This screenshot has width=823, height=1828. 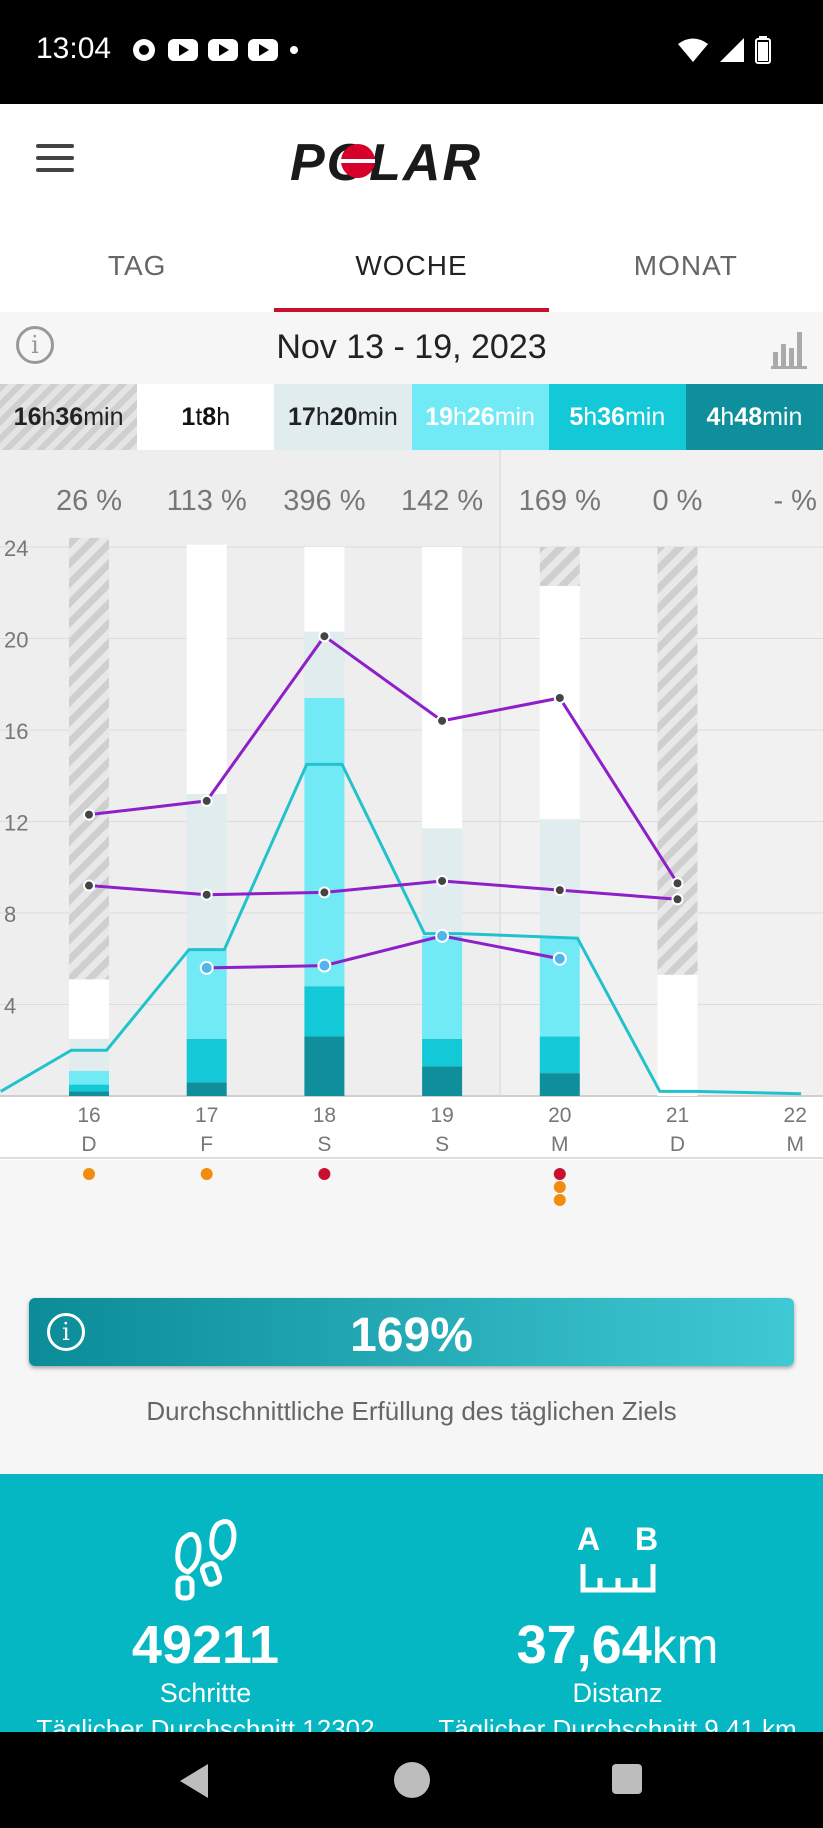 I want to click on recents-icon, so click(x=627, y=1779).